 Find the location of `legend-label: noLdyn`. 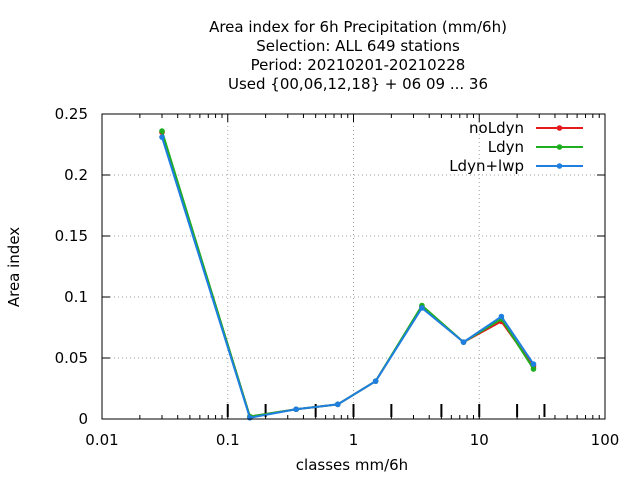

legend-label: noLdyn is located at coordinates (496, 128).